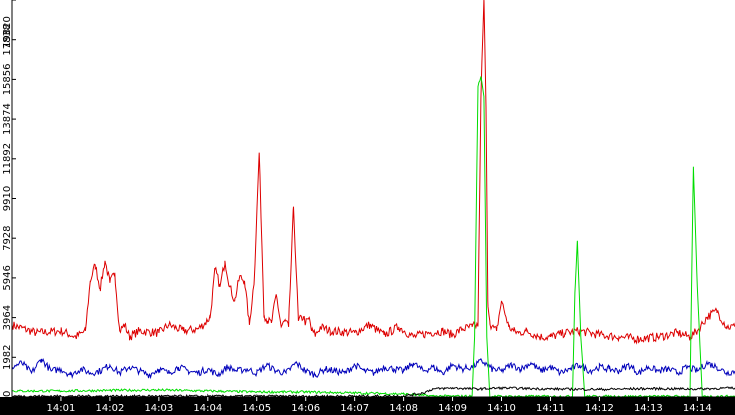 Image resolution: width=735 pixels, height=415 pixels. Describe the element at coordinates (305, 408) in the screenshot. I see `x-tick-label: 14:06` at that location.